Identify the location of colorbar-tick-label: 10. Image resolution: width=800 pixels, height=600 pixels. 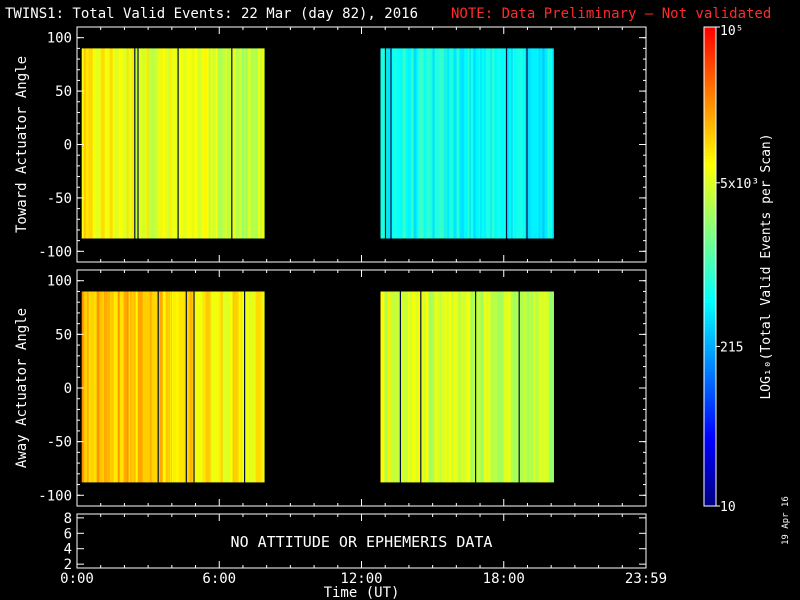
(728, 507).